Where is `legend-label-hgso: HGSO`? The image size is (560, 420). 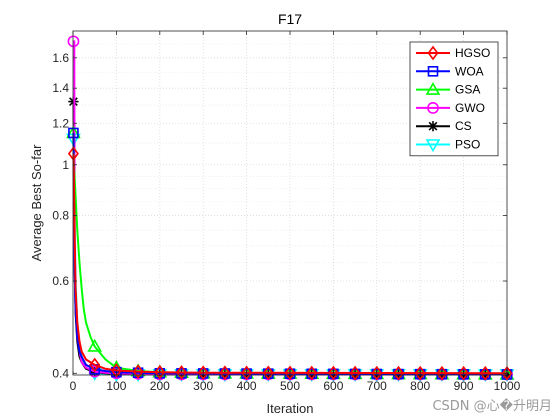
legend-label-hgso: HGSO is located at coordinates (472, 53).